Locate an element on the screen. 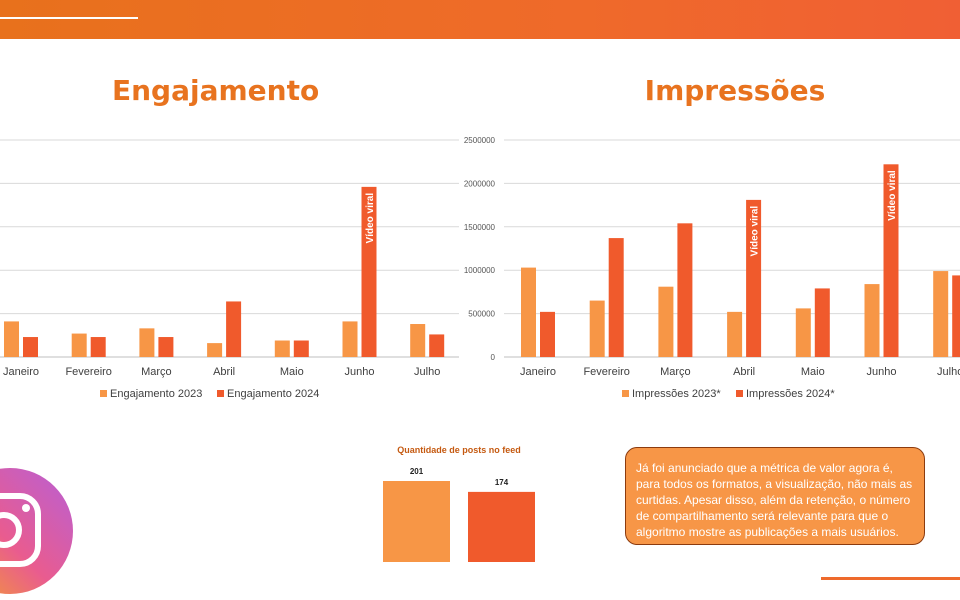  y-tick-label: 1500000 is located at coordinates (480, 227).